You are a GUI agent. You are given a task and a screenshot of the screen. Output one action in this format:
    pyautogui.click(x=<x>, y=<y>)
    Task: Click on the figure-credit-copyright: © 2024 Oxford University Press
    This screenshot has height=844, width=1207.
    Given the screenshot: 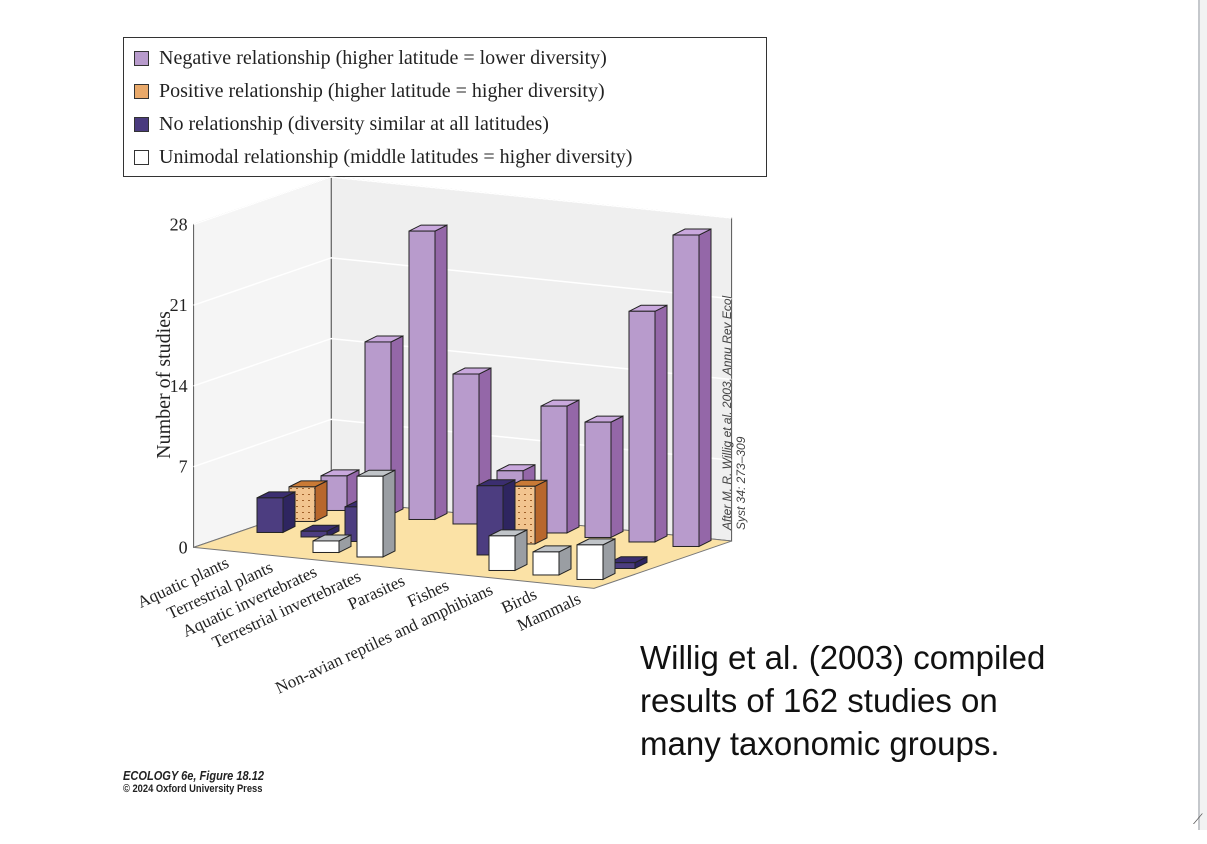 What is the action you would take?
    pyautogui.click(x=193, y=789)
    